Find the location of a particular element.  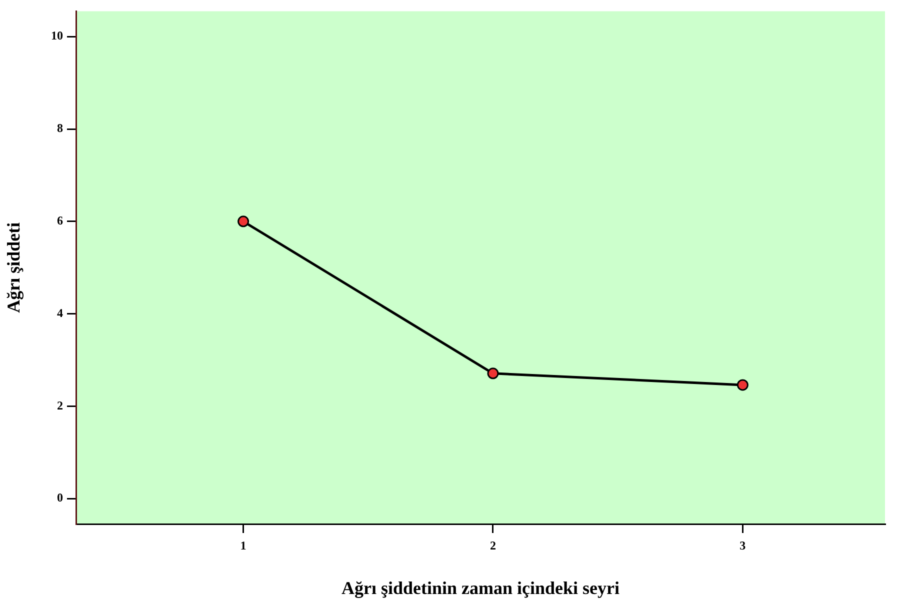

y-tick-label: 8 is located at coordinates (60, 128).